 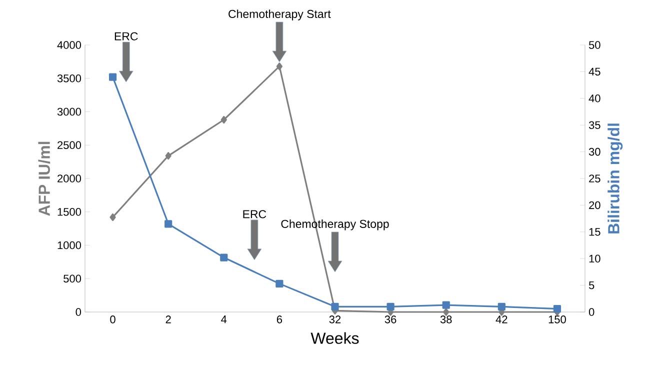 I want to click on y2-tick-label: 20, so click(x=594, y=205).